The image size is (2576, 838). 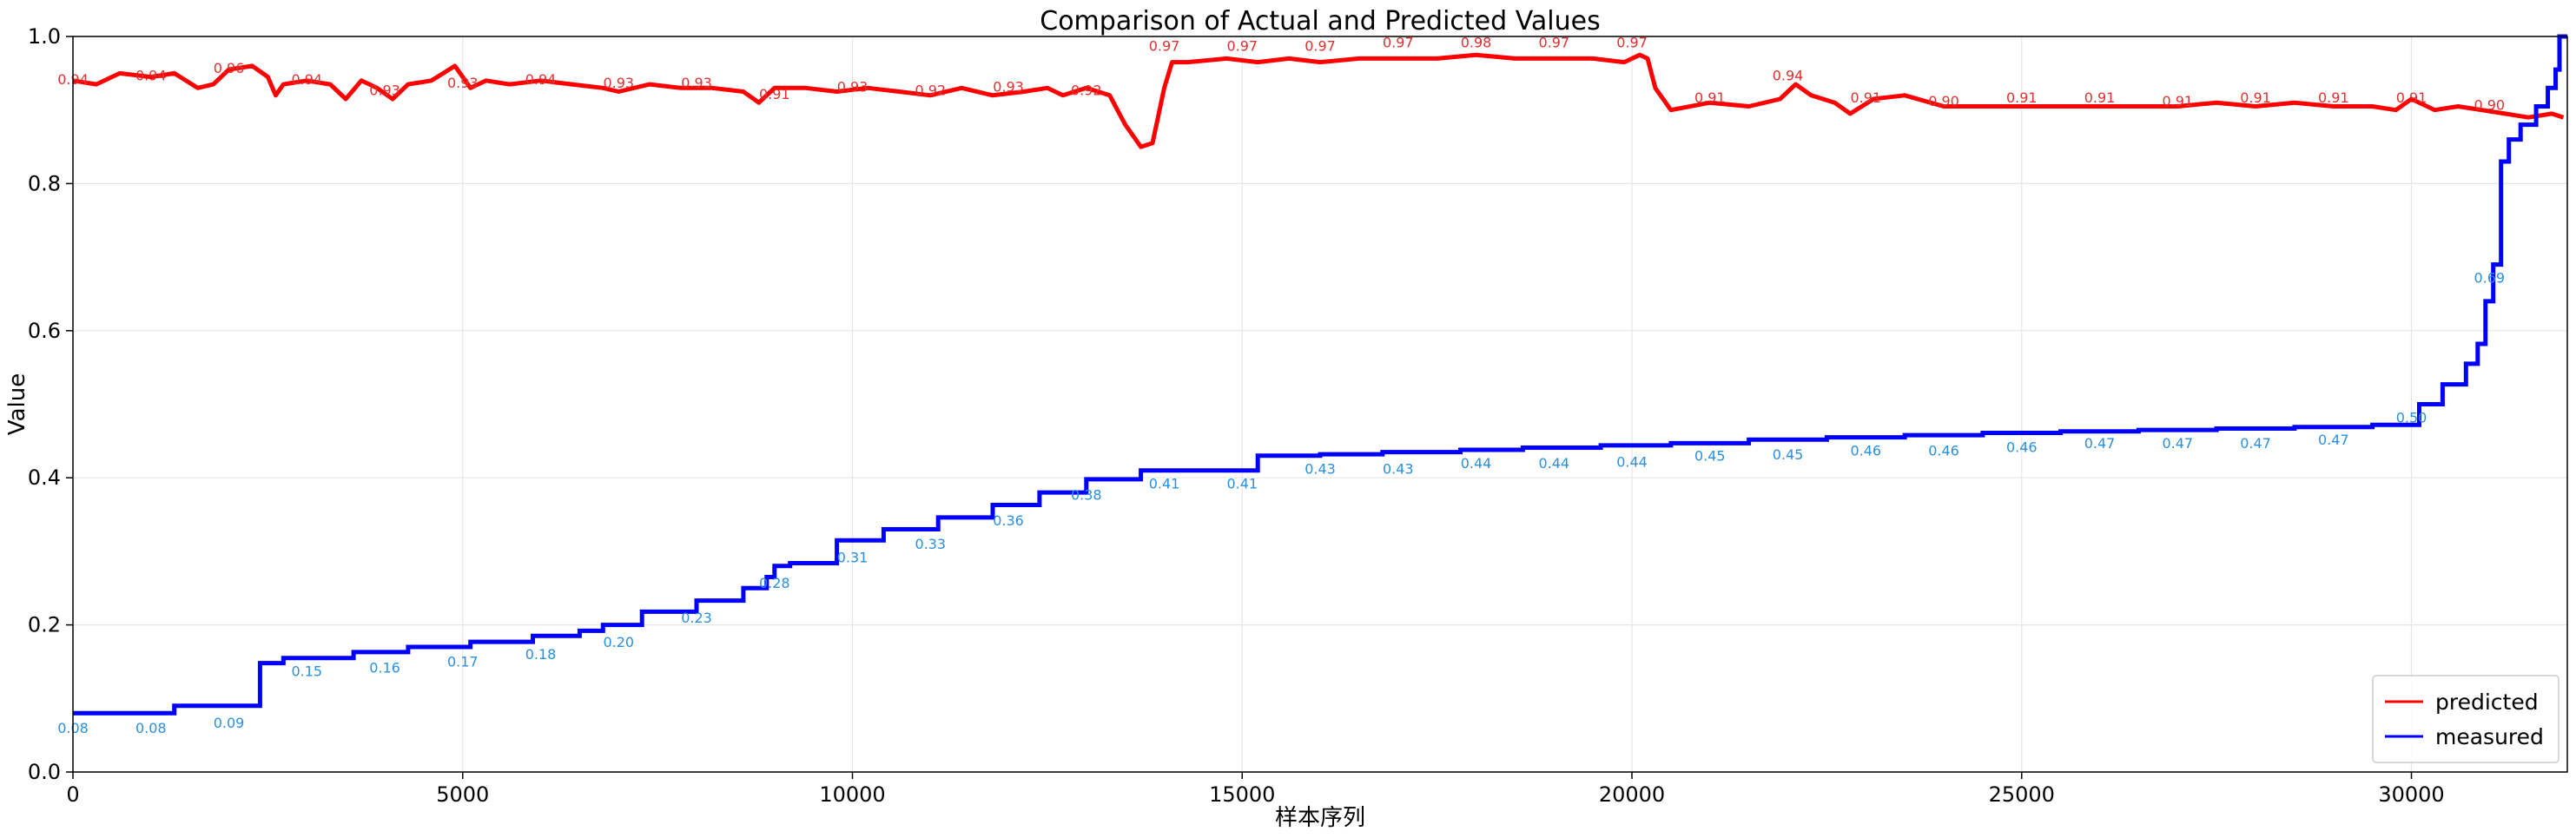 What do you see at coordinates (44, 772) in the screenshot?
I see `y-tick-label: 0.0` at bounding box center [44, 772].